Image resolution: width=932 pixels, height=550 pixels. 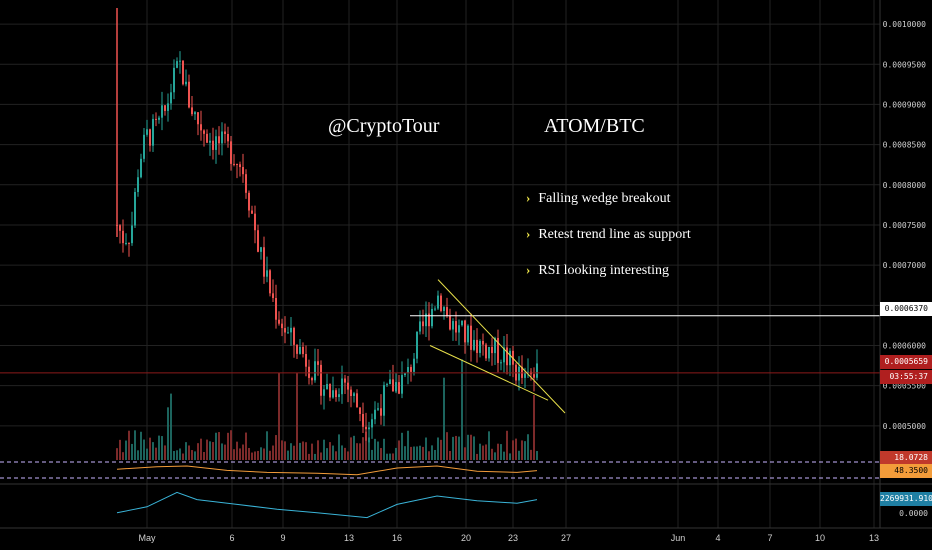 What do you see at coordinates (906, 377) in the screenshot?
I see `countdown-tag: 03:55:37` at bounding box center [906, 377].